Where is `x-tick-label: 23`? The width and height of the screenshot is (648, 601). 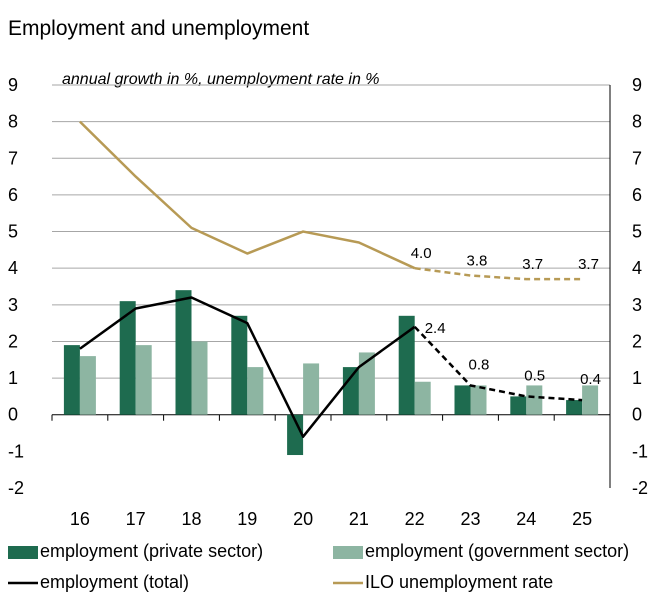
x-tick-label: 23 is located at coordinates (470, 519).